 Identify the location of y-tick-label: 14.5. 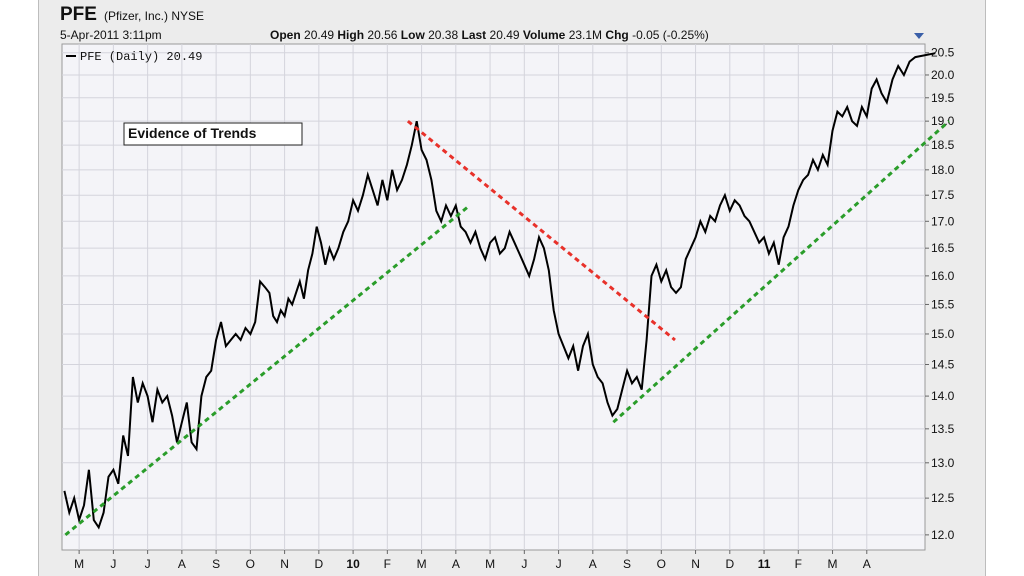
(943, 364).